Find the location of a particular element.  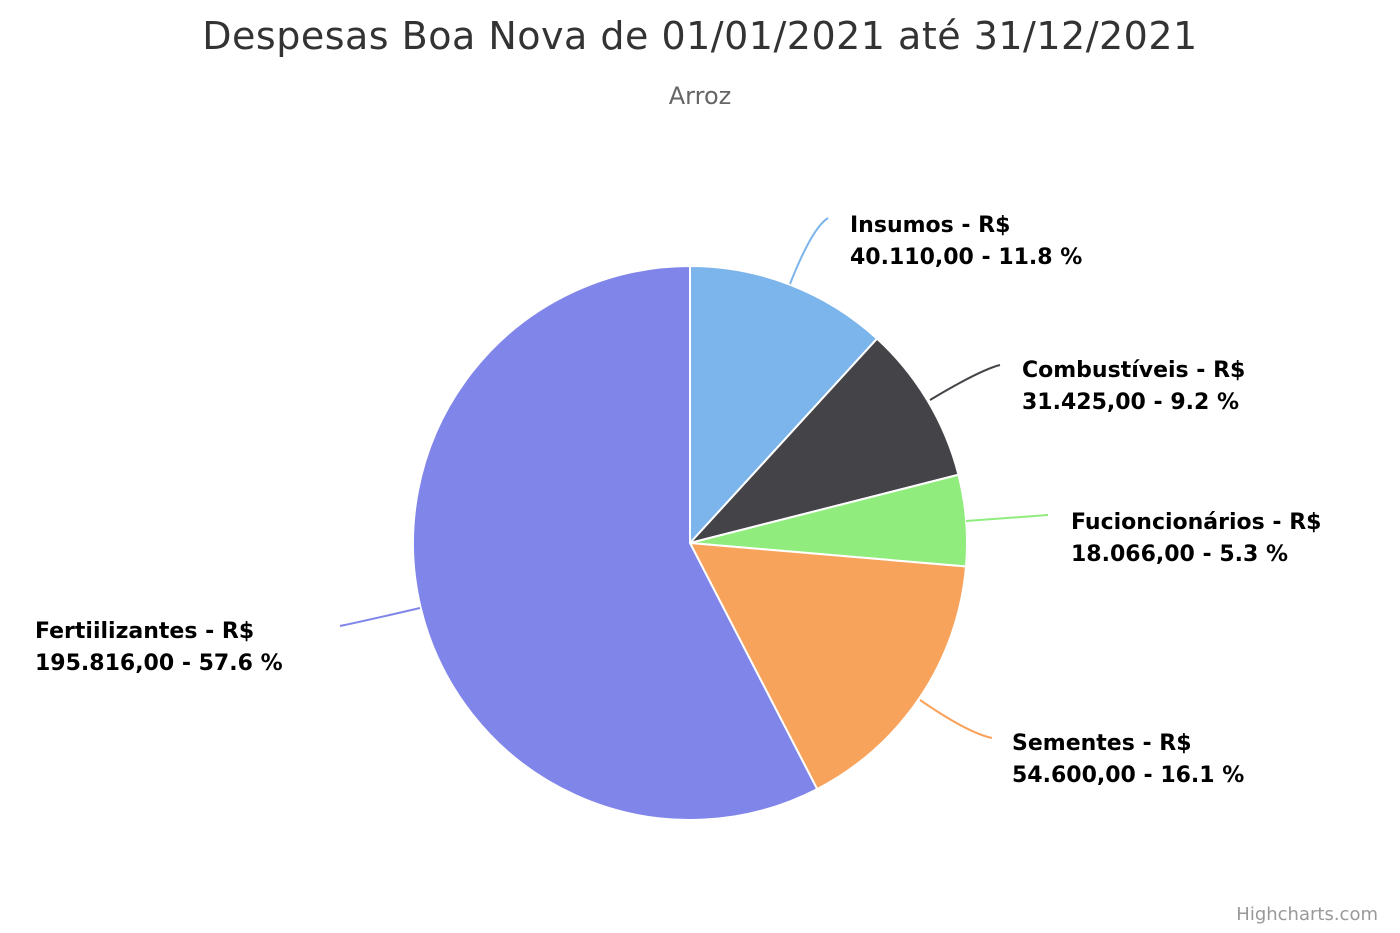

chart-subtitle: Arroz is located at coordinates (700, 96).